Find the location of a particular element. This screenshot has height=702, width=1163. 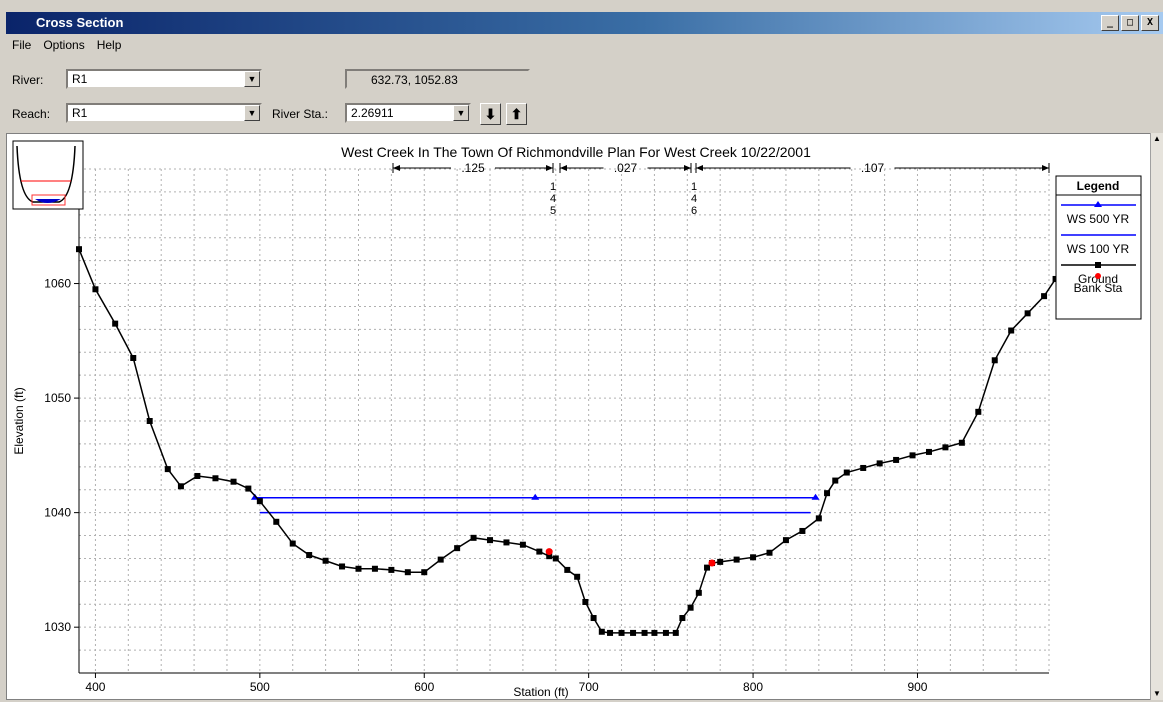

marker-digit: 5 is located at coordinates (553, 211).